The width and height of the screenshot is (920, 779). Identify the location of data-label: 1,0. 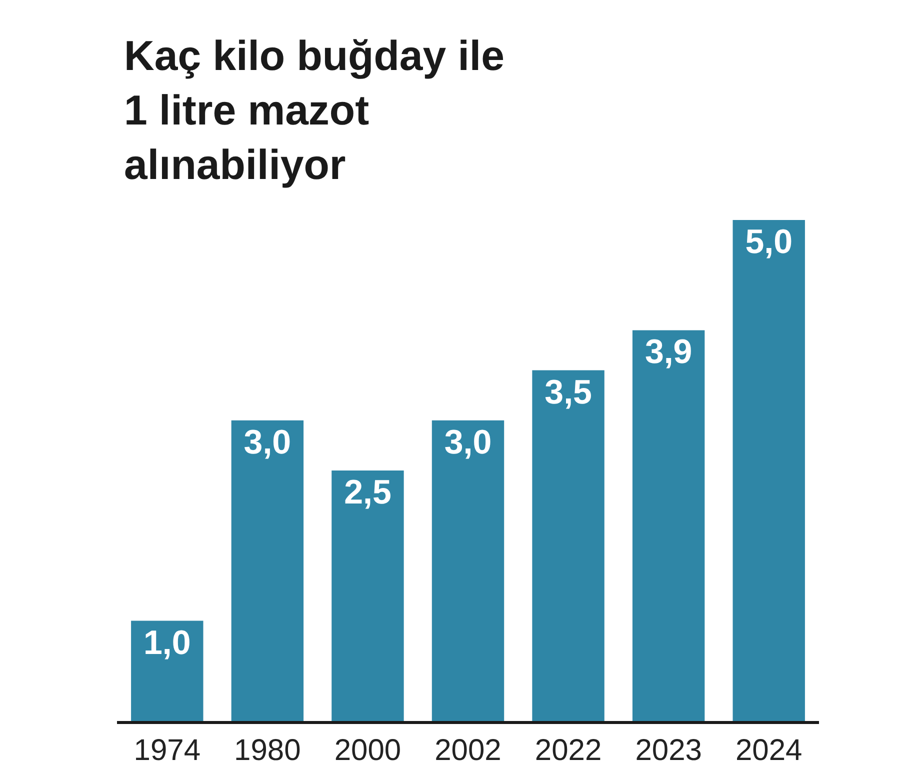
(167, 643).